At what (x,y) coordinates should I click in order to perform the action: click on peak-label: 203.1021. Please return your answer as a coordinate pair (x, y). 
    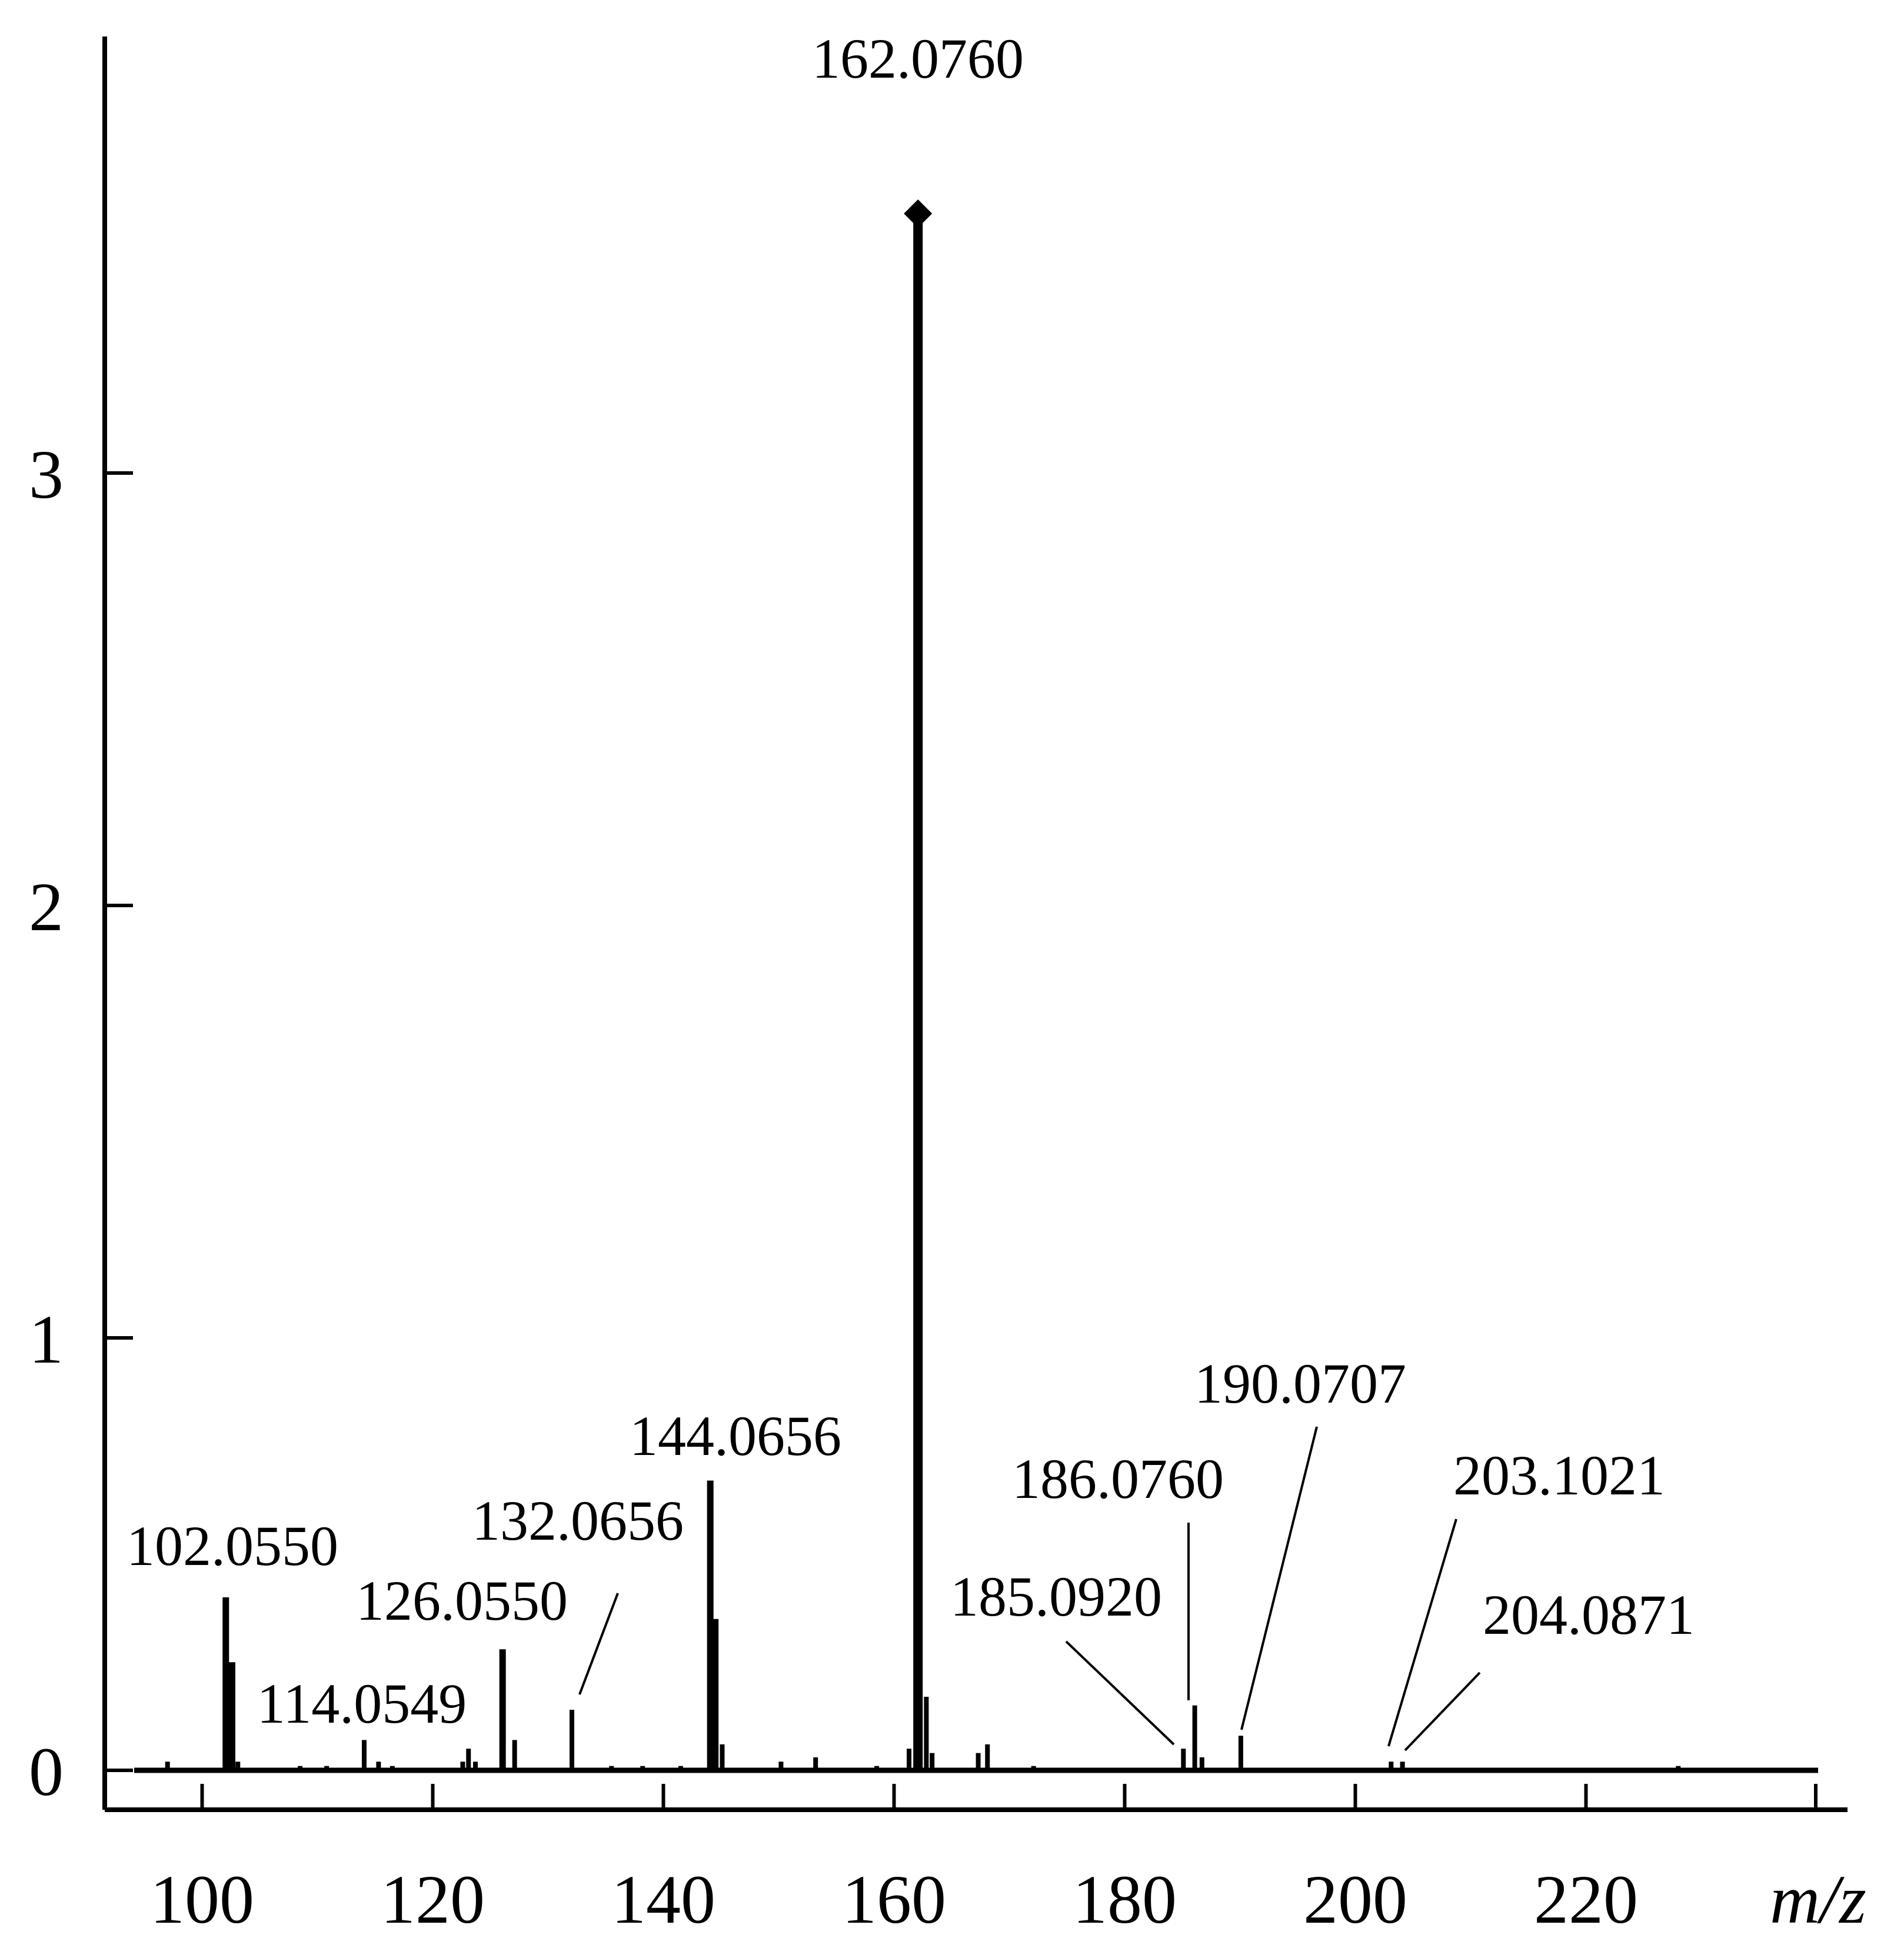
    Looking at the image, I should click on (1559, 1476).